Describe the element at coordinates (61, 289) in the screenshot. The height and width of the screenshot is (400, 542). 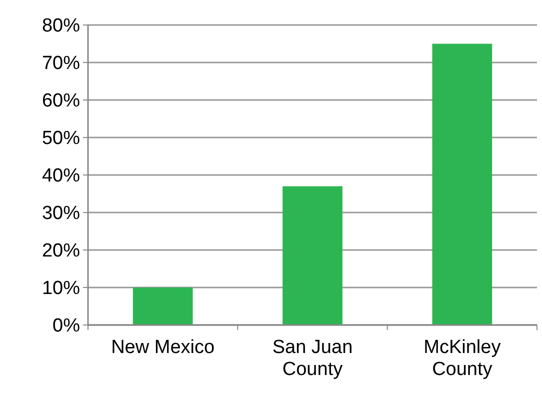
I see `y-tick-label: 10%` at that location.